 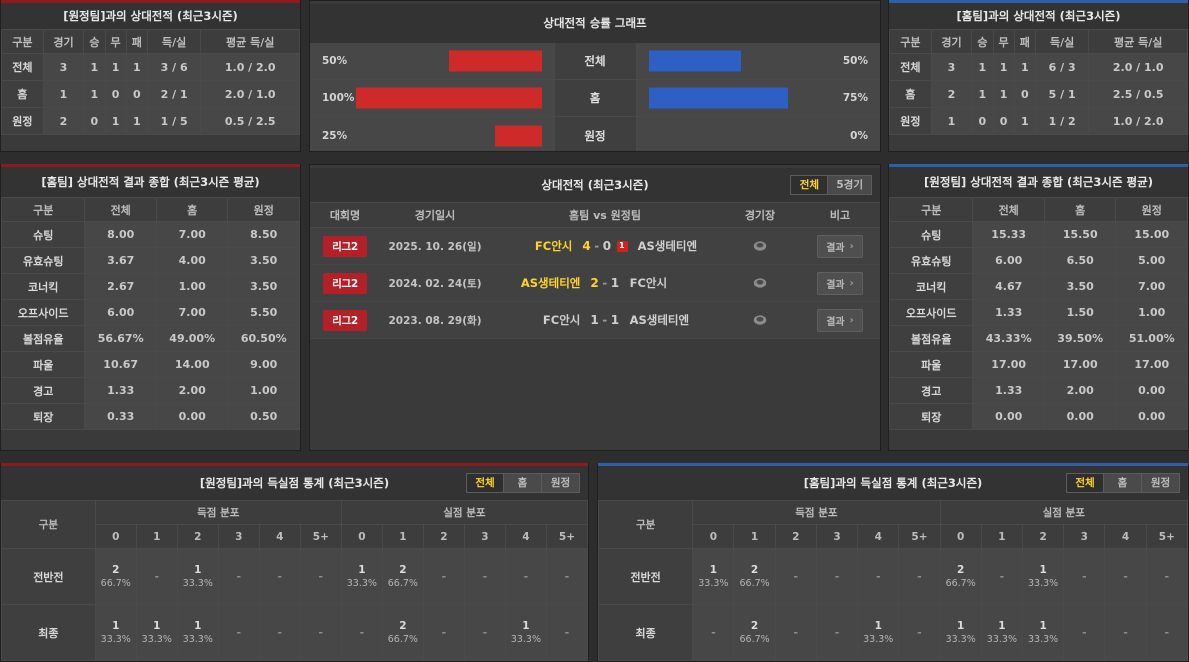 What do you see at coordinates (561, 483) in the screenshot?
I see `away-dist-tab-원정: 원정` at bounding box center [561, 483].